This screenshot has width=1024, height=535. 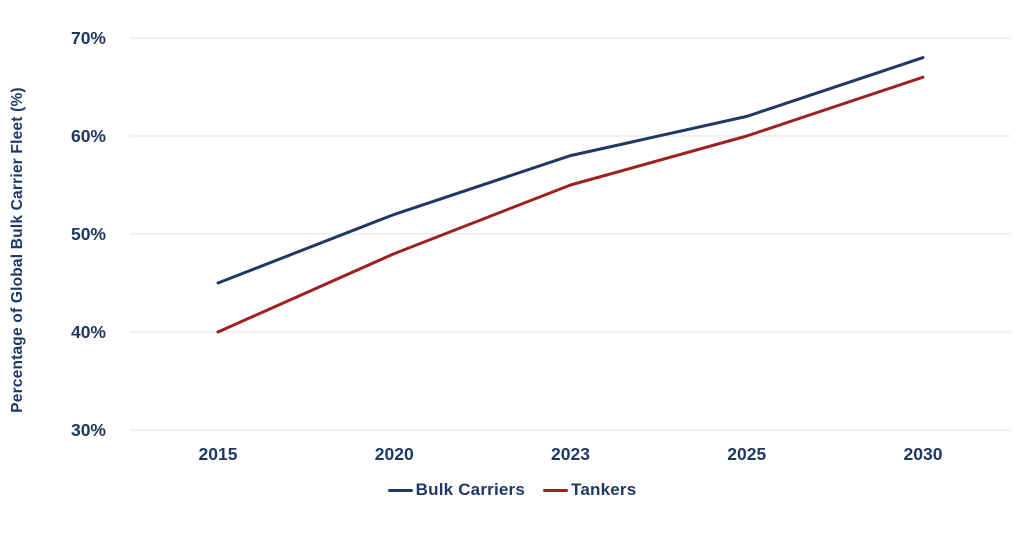 What do you see at coordinates (400, 490) in the screenshot?
I see `legend-swatch-bulk-carriers` at bounding box center [400, 490].